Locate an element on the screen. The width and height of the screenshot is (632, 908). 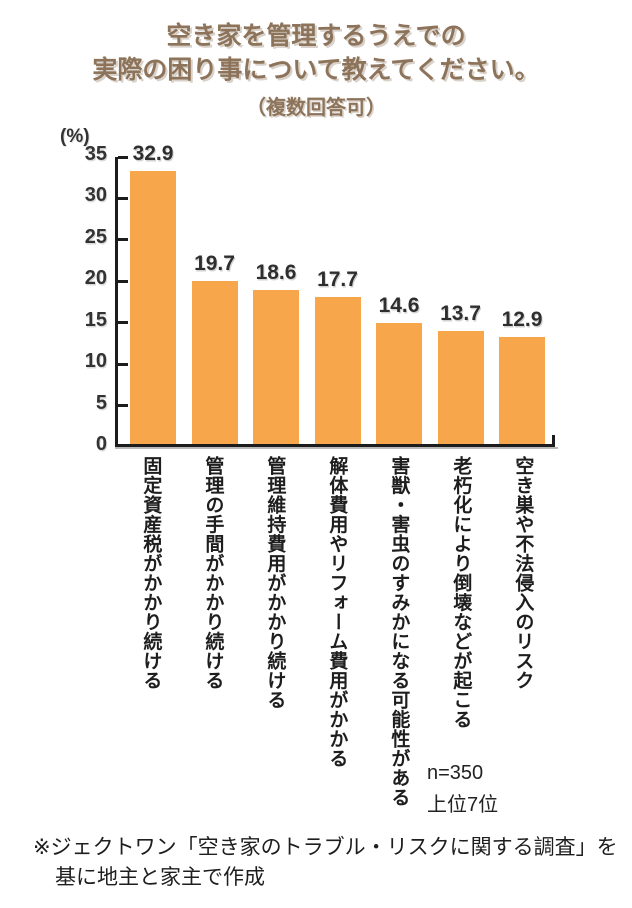
source-note-line2: 基に地主と家主で作成 is located at coordinates (160, 878).